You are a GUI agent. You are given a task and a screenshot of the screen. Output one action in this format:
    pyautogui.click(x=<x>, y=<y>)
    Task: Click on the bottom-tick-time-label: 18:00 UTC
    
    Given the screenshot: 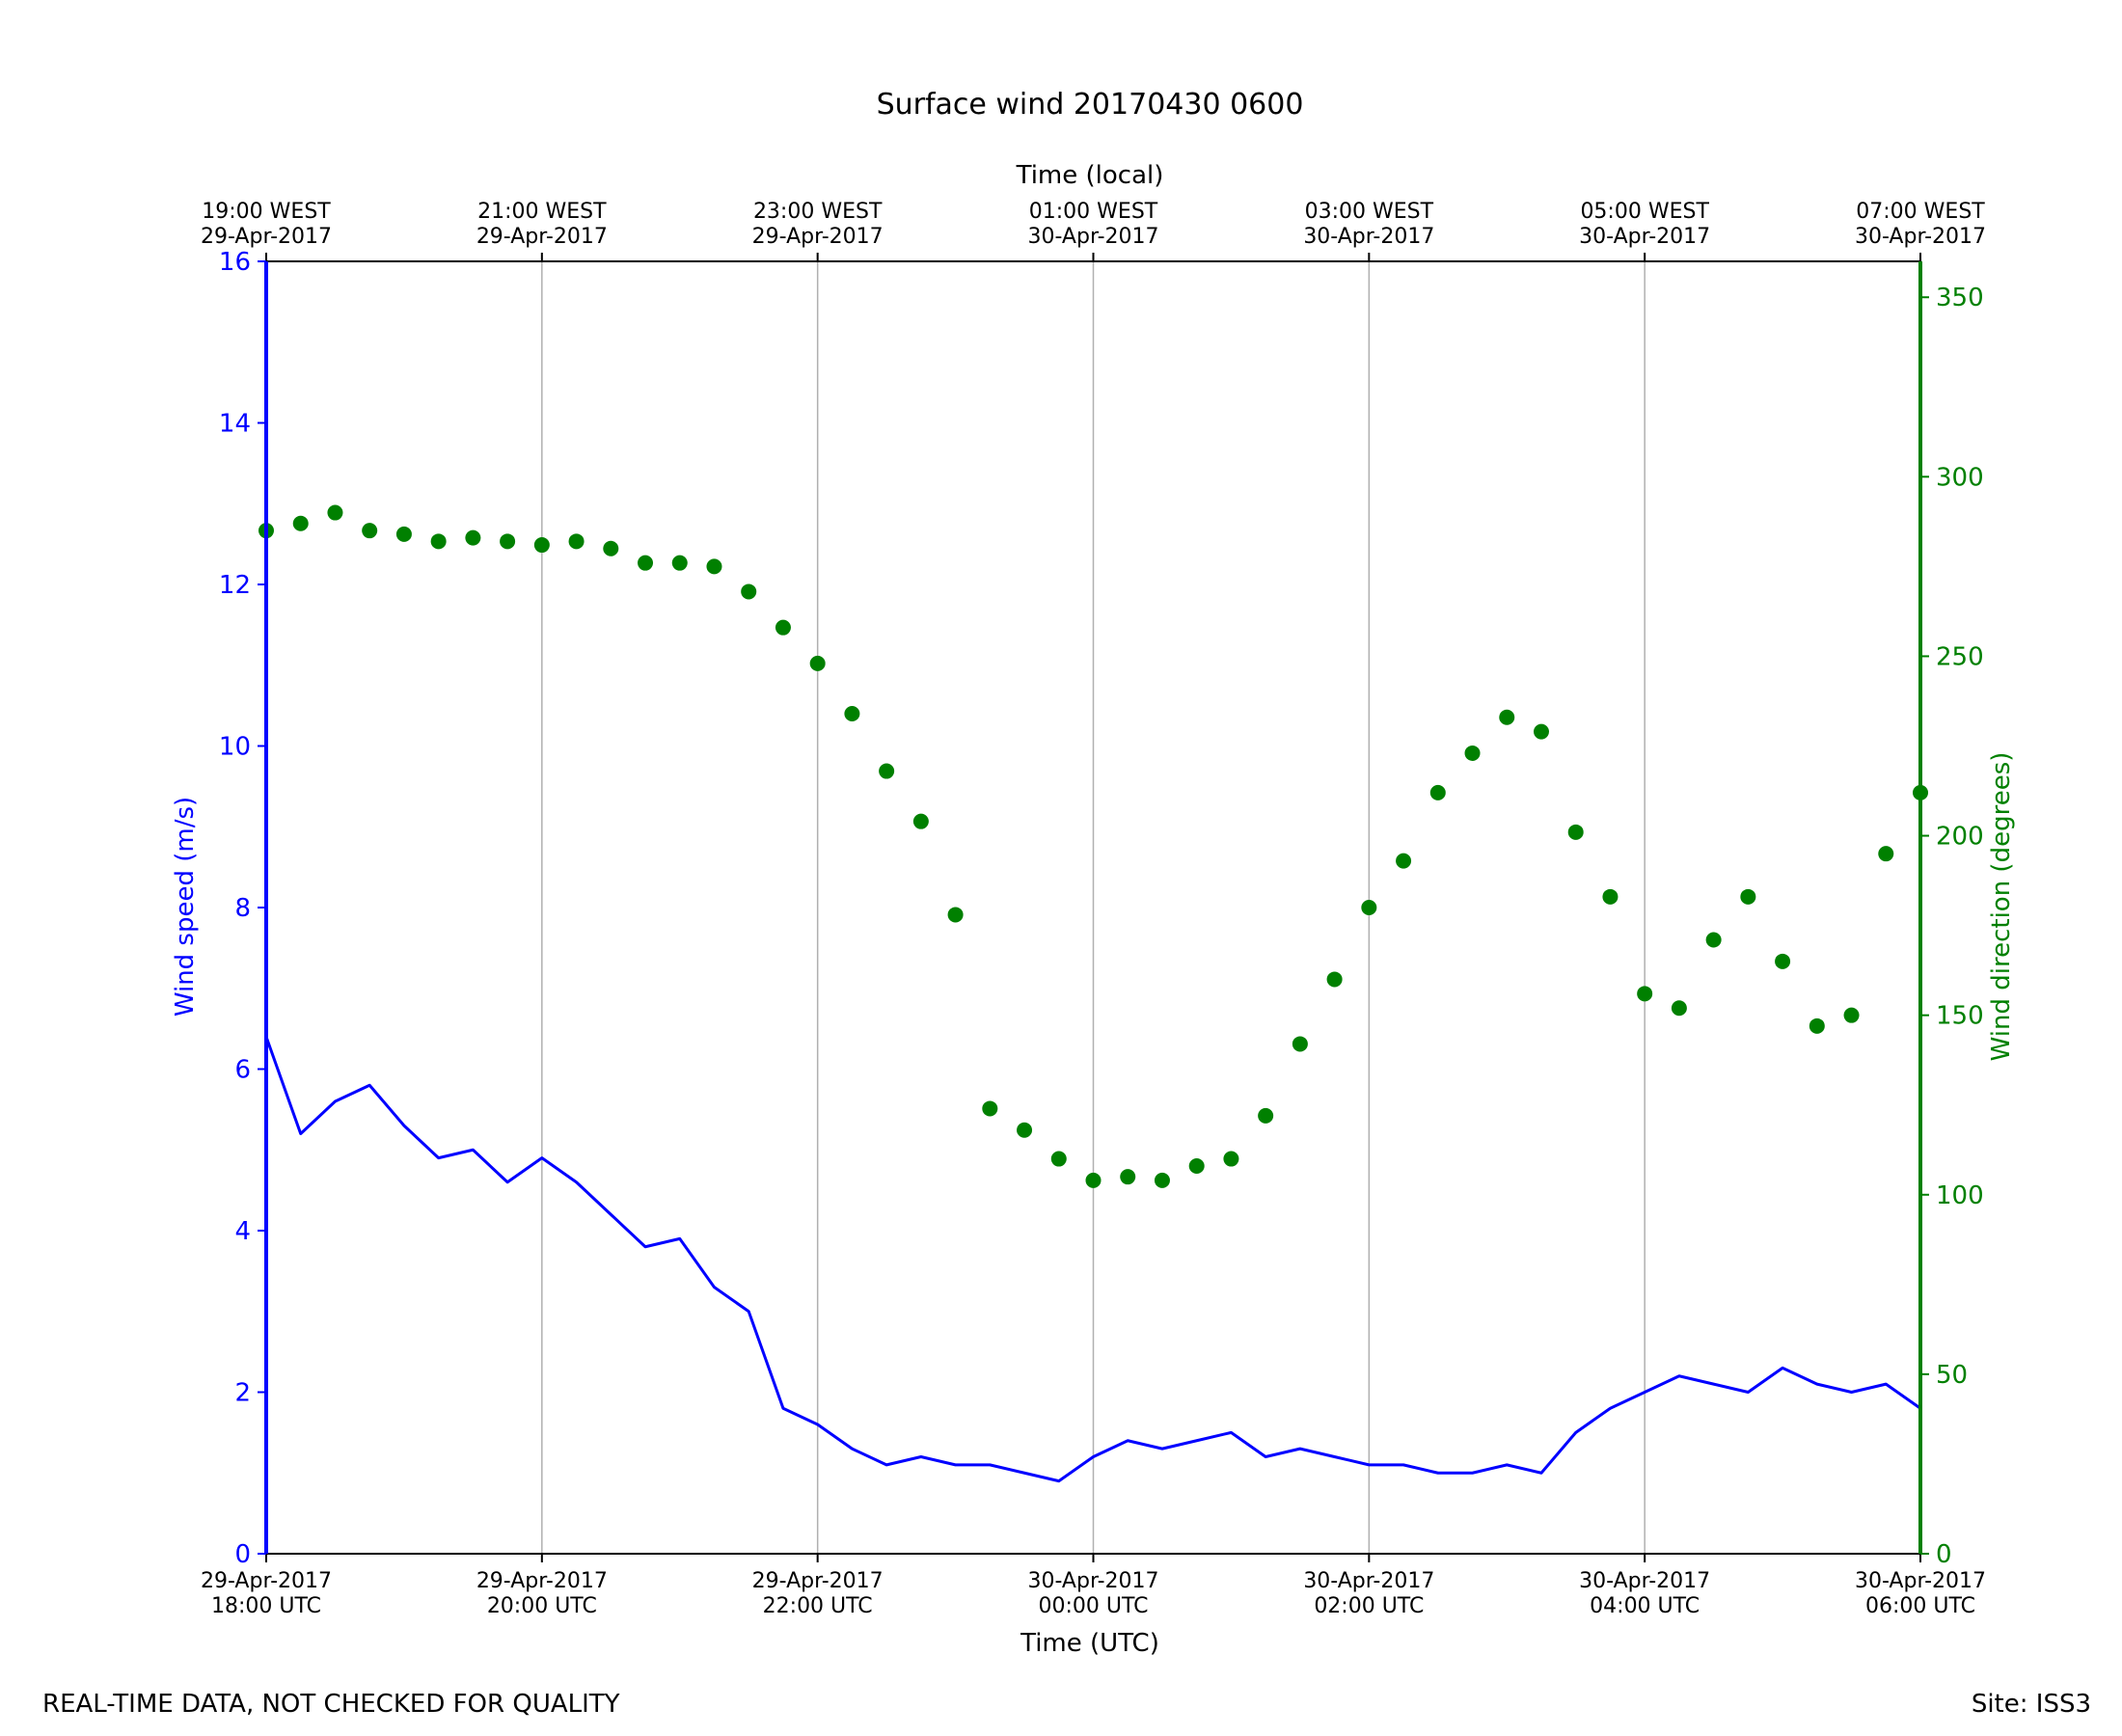 What is the action you would take?
    pyautogui.click(x=266, y=1606)
    